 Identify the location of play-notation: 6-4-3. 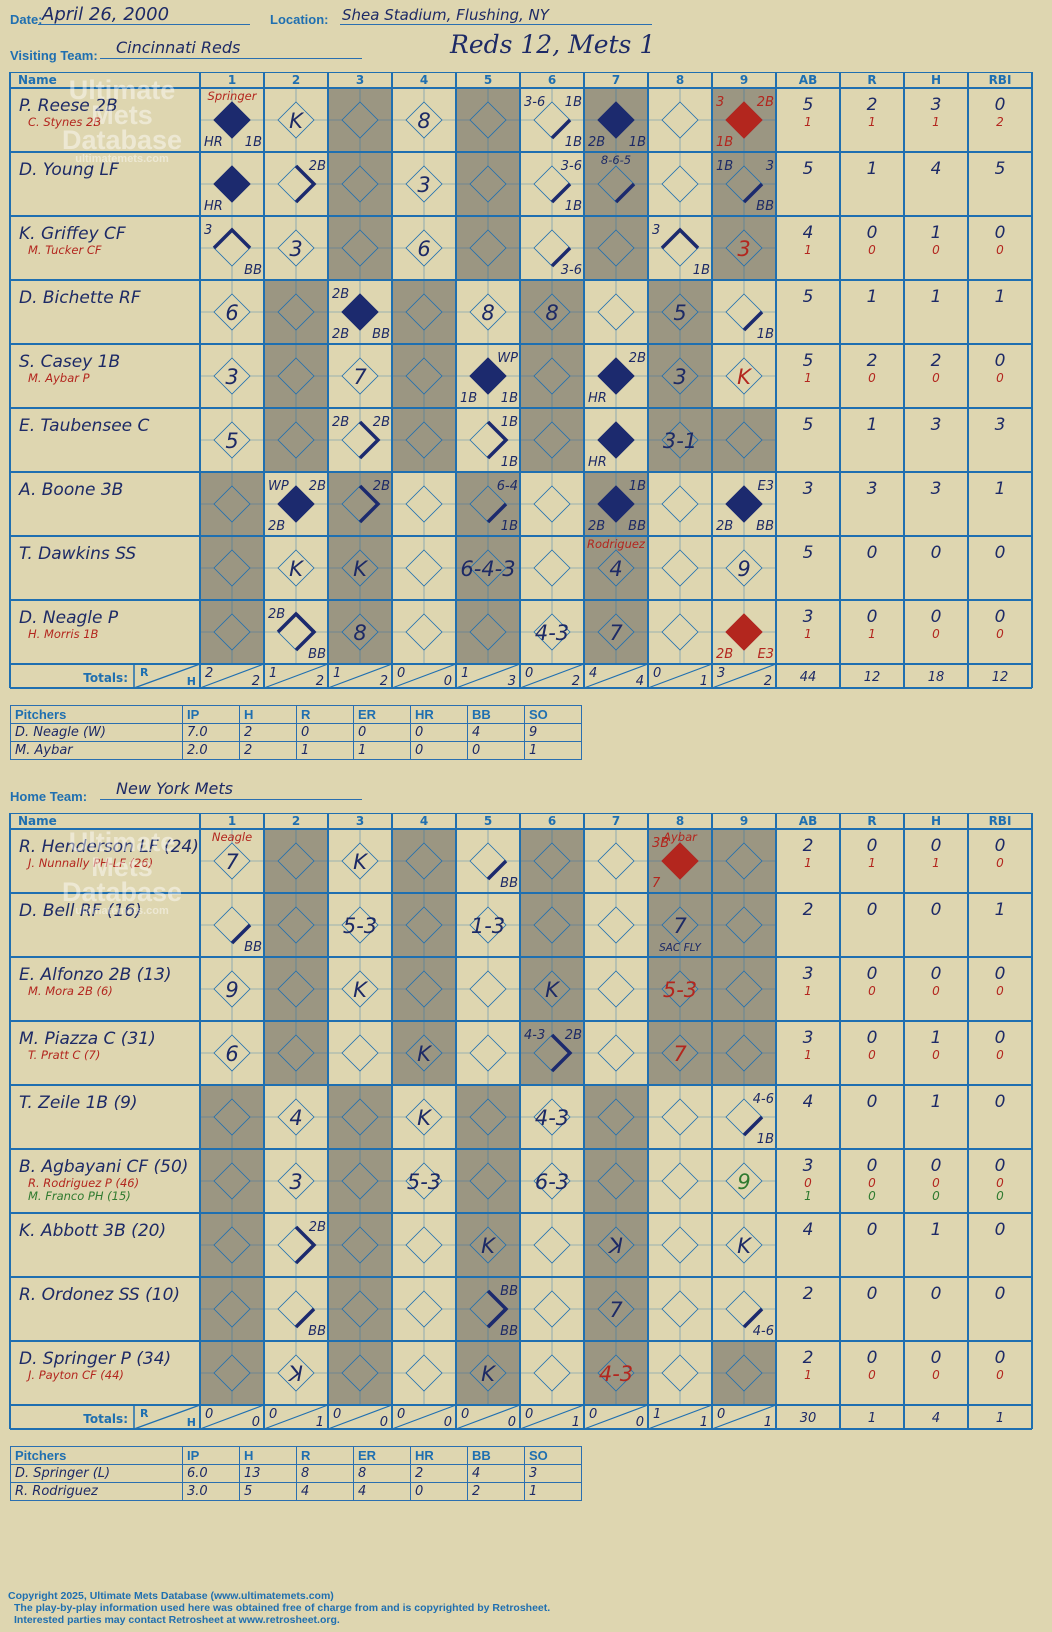
(487, 569).